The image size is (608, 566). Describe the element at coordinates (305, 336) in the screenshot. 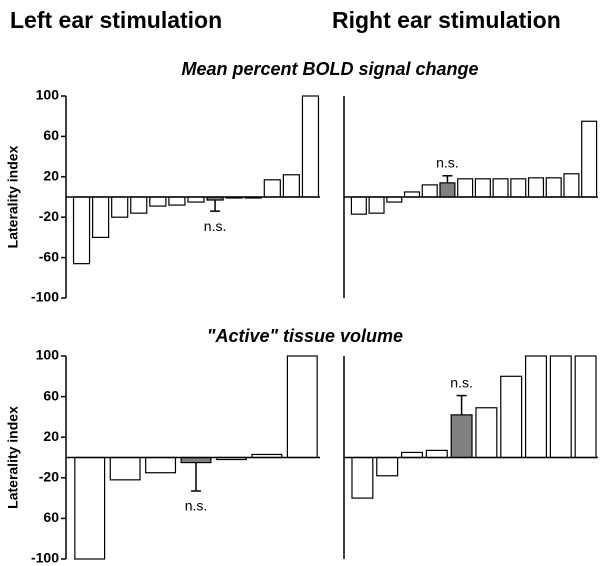

I see `section-title: "Active" tissue volume` at that location.